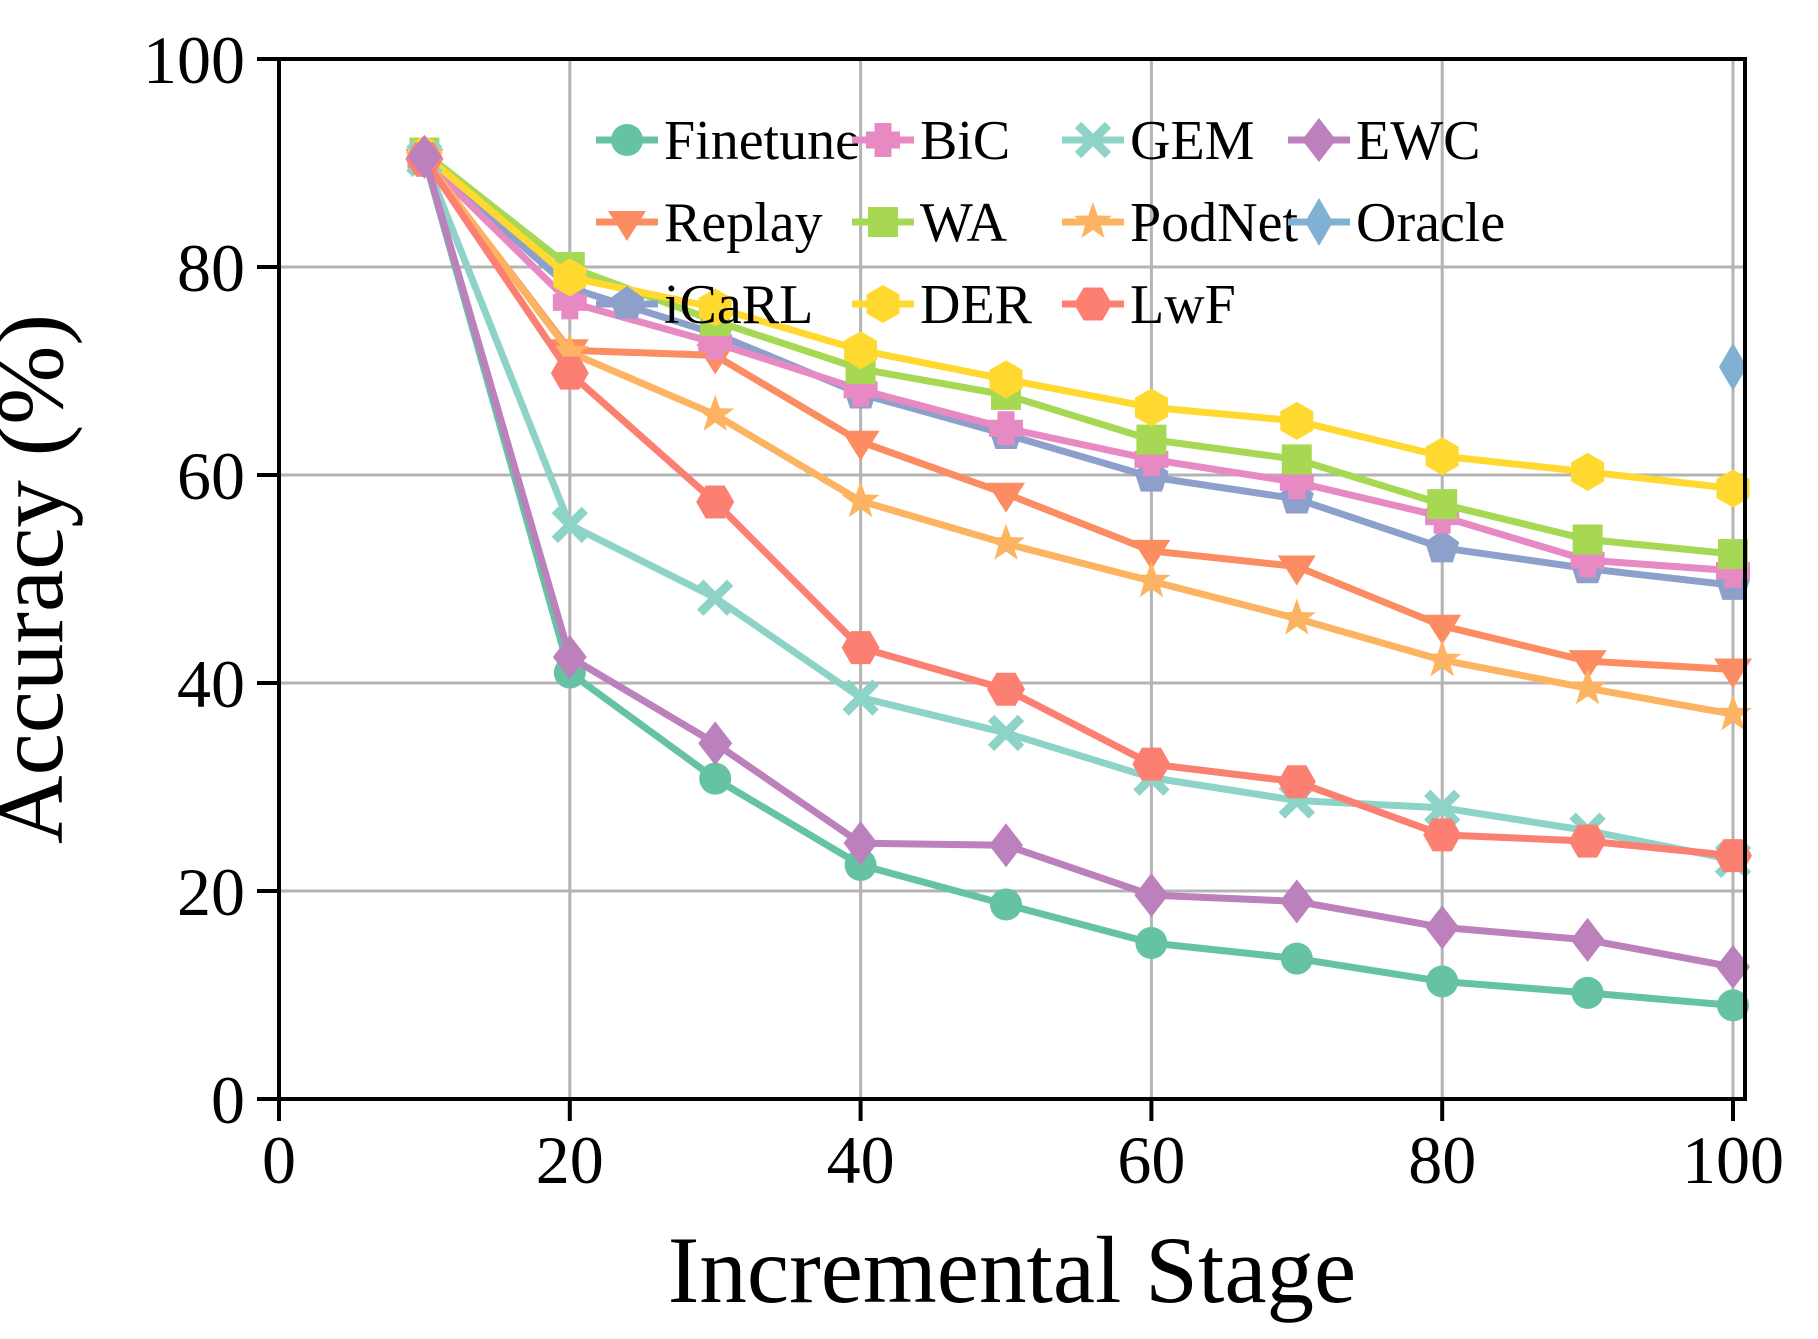 Image resolution: width=1818 pixels, height=1339 pixels. I want to click on y-tick-label-20: 20, so click(211, 892).